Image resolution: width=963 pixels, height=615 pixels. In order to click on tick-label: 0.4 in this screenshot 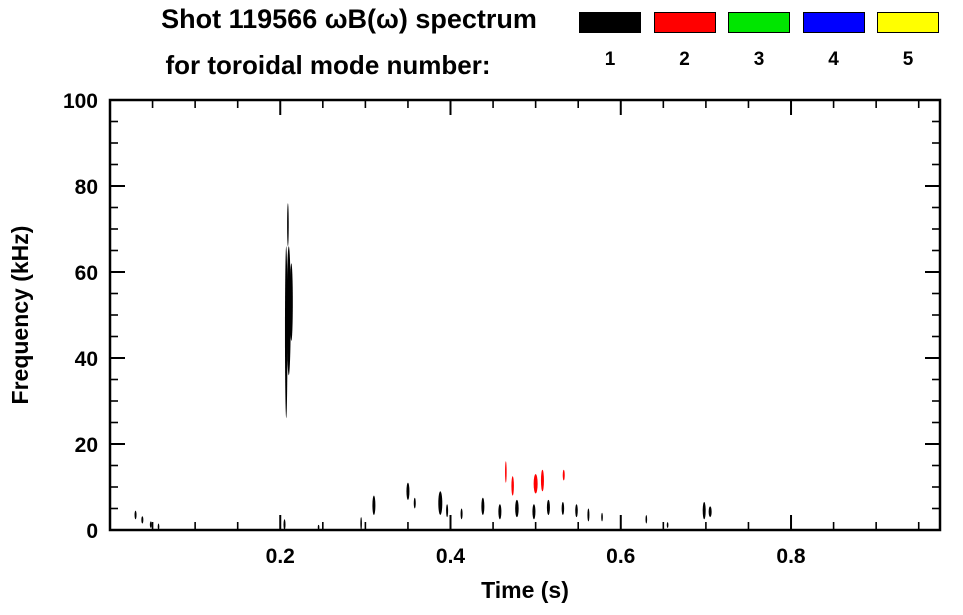, I will do `click(451, 556)`.